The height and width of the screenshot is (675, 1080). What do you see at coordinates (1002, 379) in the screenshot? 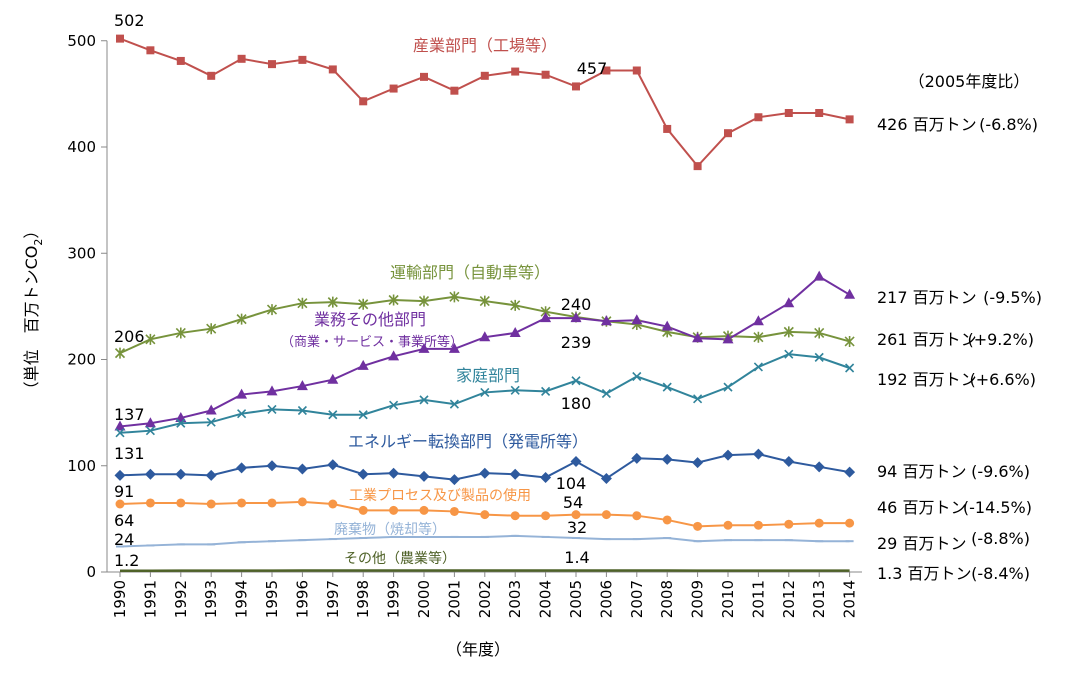
I see `end-change-label: (+6.6%)` at bounding box center [1002, 379].